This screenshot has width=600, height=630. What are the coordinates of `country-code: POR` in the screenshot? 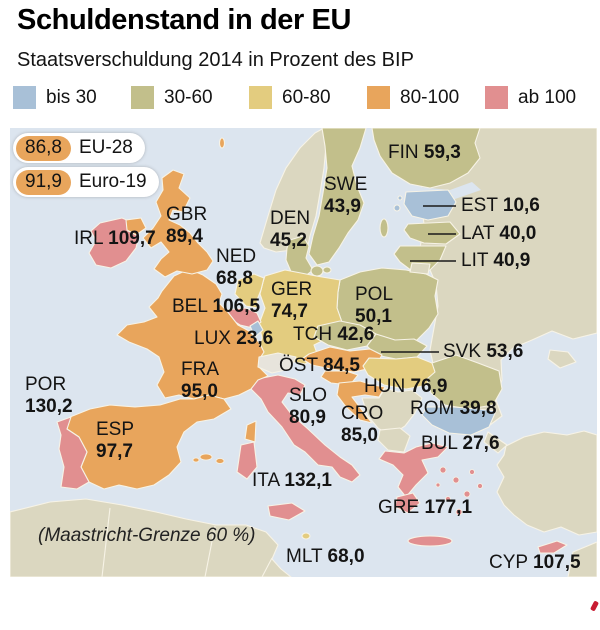 It's located at (46, 384).